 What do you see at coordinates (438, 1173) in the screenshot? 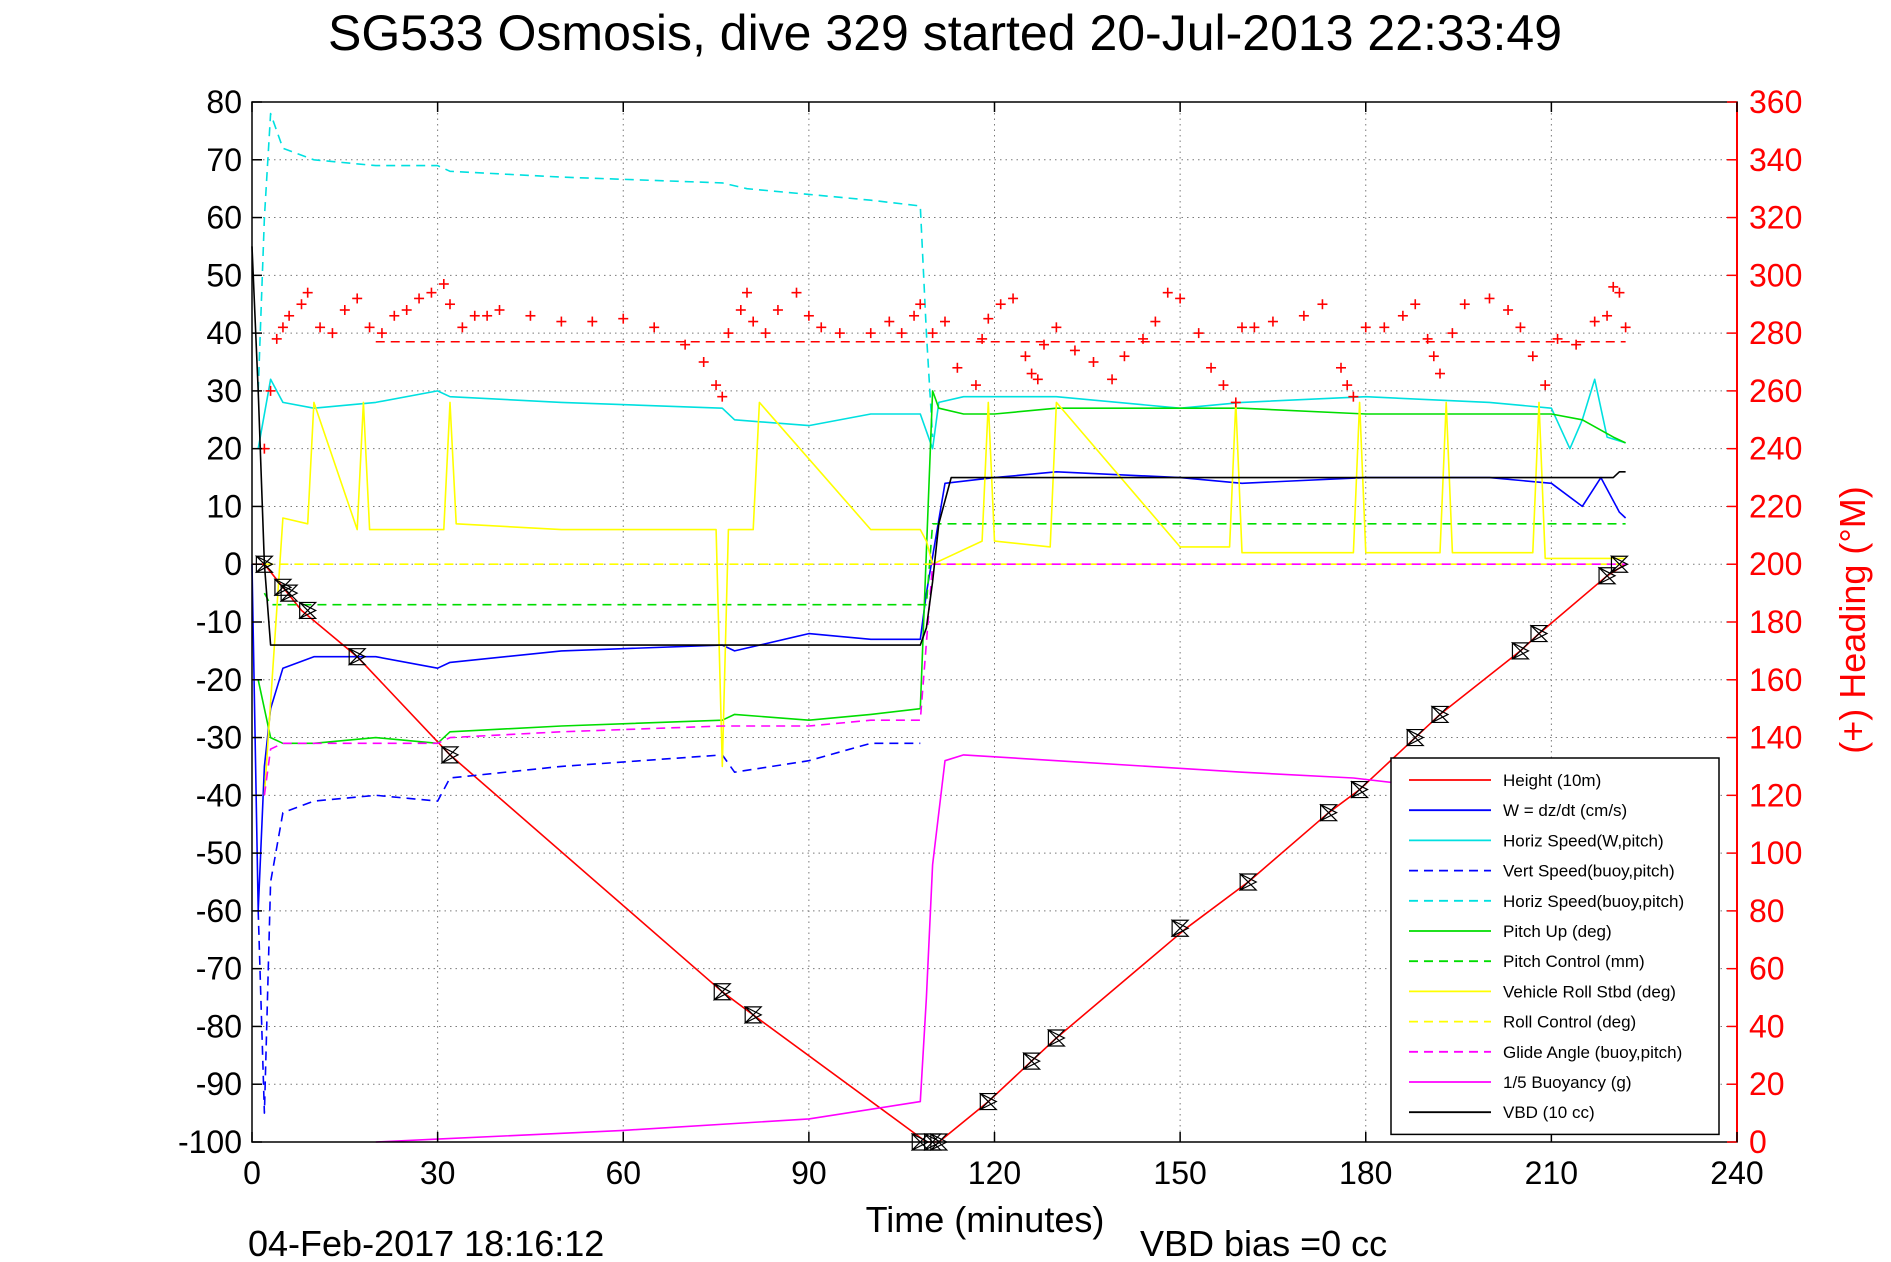
I see `x-tick-label: 30` at bounding box center [438, 1173].